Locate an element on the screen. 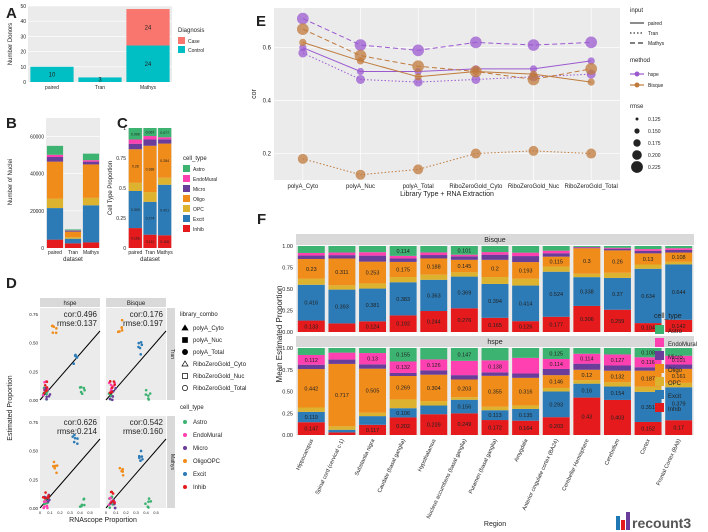 This screenshot has width=708, height=532. panelF-ytick: 0.00 is located at coordinates (287, 436).